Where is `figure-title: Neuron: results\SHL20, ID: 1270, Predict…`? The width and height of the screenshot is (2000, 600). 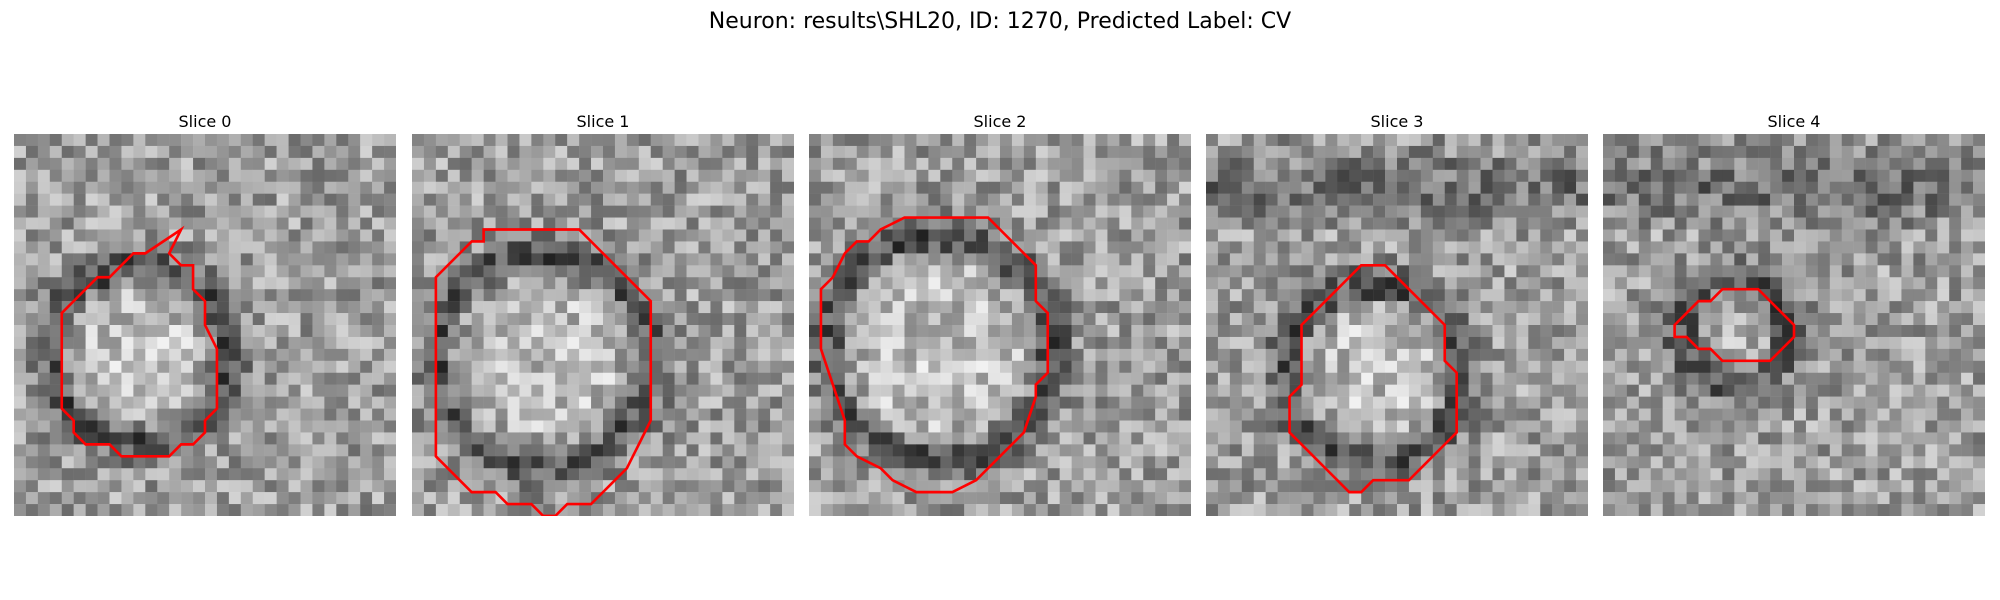 figure-title: Neuron: results\SHL20, ID: 1270, Predict… is located at coordinates (1000, 21).